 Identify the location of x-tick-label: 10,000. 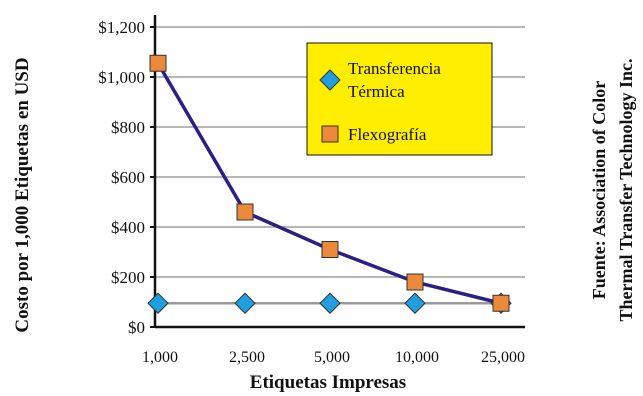
(417, 357).